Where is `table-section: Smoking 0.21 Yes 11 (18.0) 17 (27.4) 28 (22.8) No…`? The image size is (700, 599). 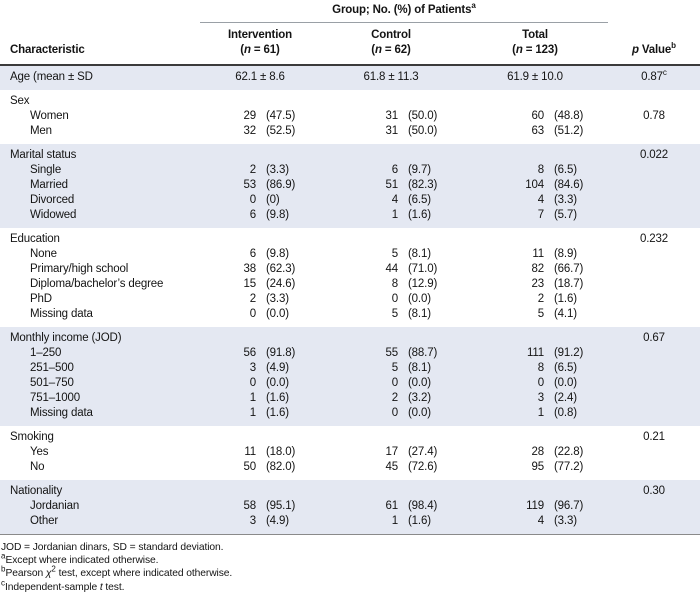 table-section: Smoking 0.21 Yes 11 (18.0) 17 (27.4) 28 (22.8) No… is located at coordinates (350, 453).